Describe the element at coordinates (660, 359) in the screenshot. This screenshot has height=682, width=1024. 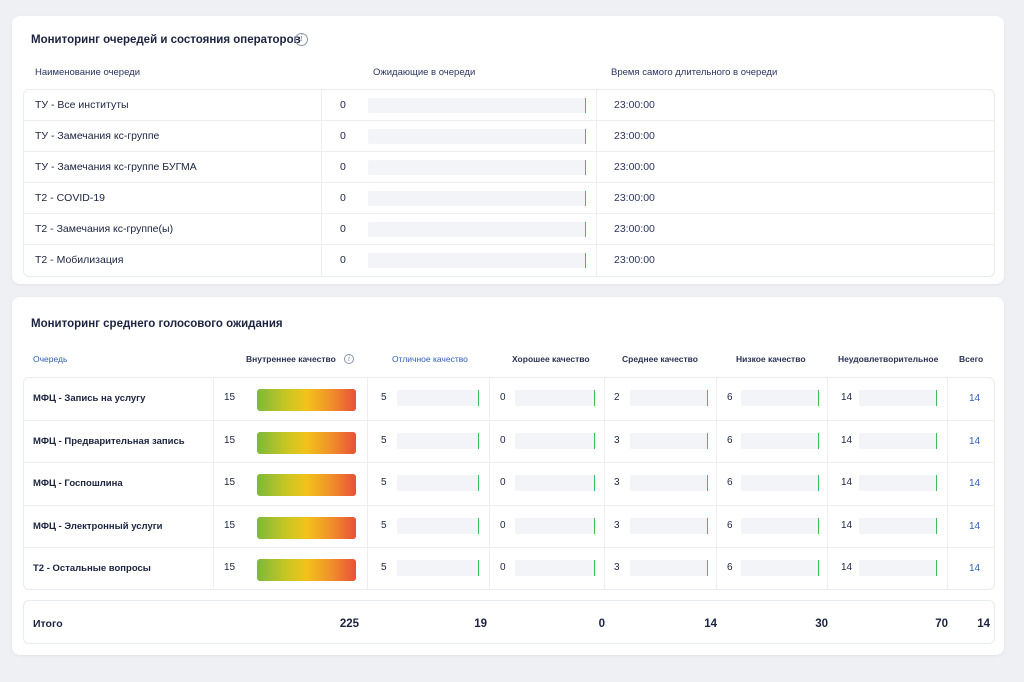
I see `column-header-medium-quality: Среднее качество` at that location.